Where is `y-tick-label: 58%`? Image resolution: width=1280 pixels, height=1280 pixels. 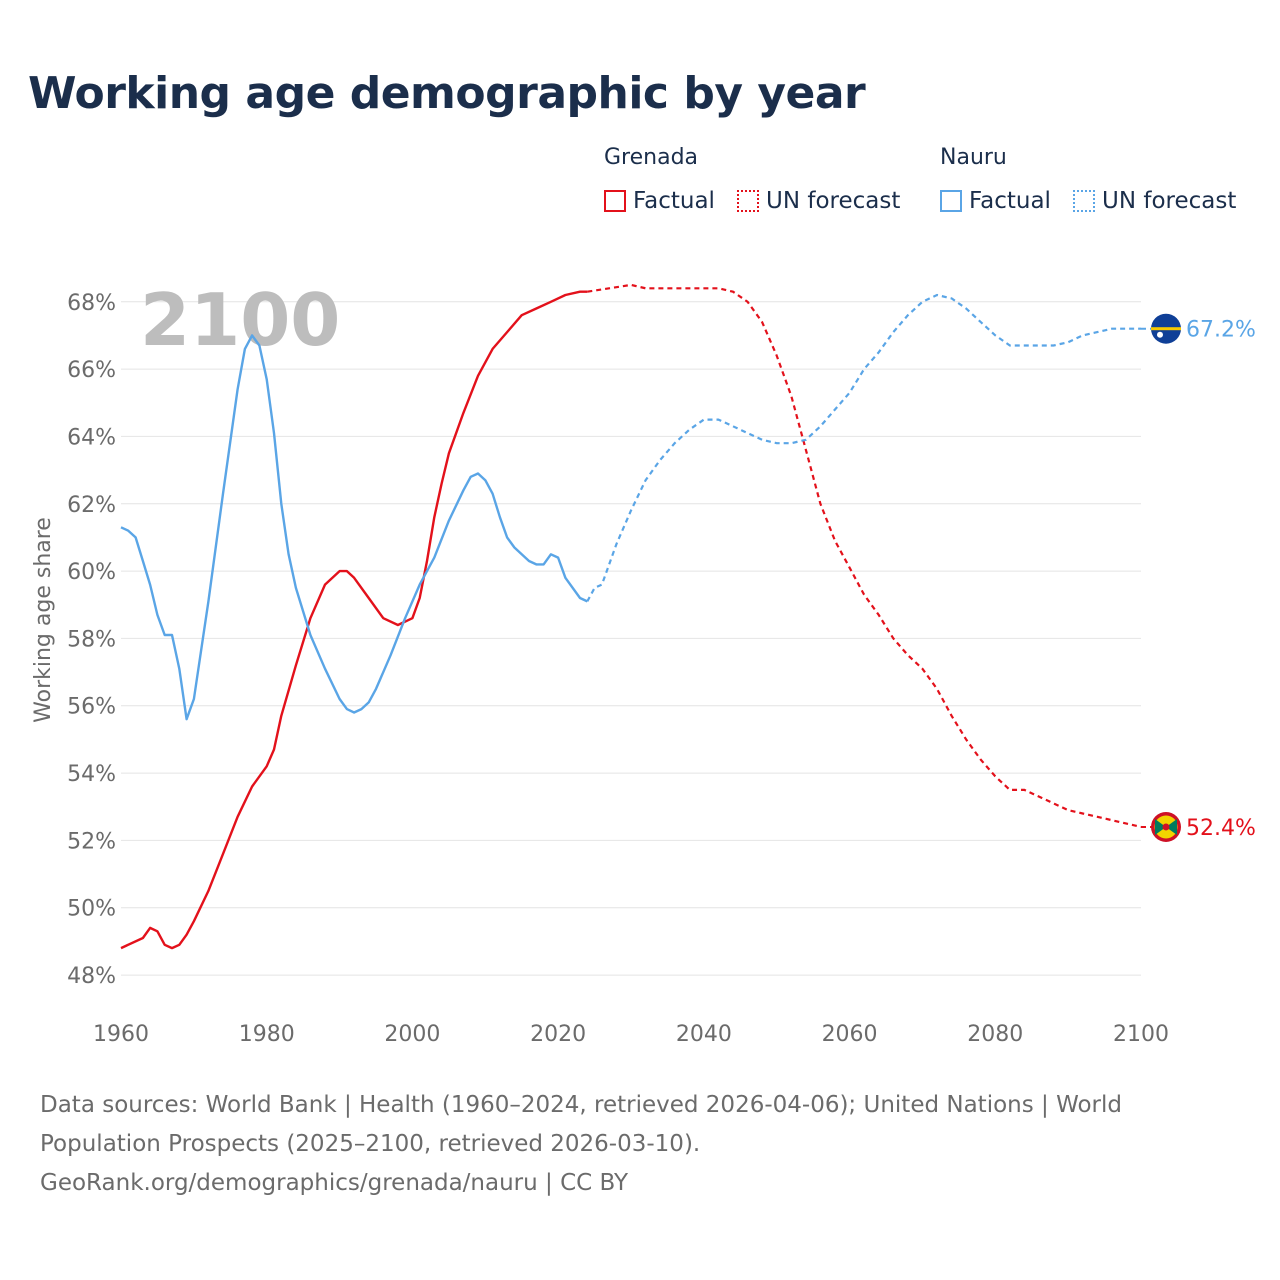 y-tick-label: 58% is located at coordinates (91, 639).